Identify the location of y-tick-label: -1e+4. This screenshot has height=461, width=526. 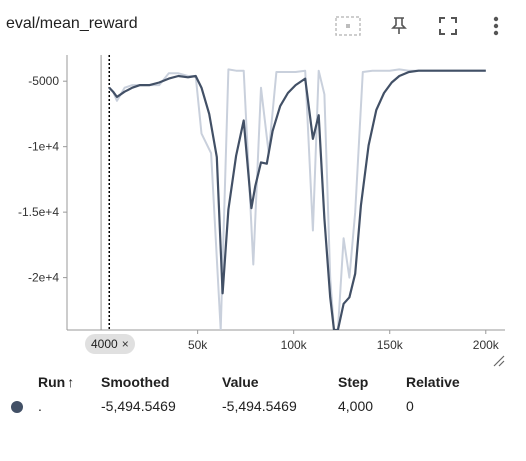
(43, 147).